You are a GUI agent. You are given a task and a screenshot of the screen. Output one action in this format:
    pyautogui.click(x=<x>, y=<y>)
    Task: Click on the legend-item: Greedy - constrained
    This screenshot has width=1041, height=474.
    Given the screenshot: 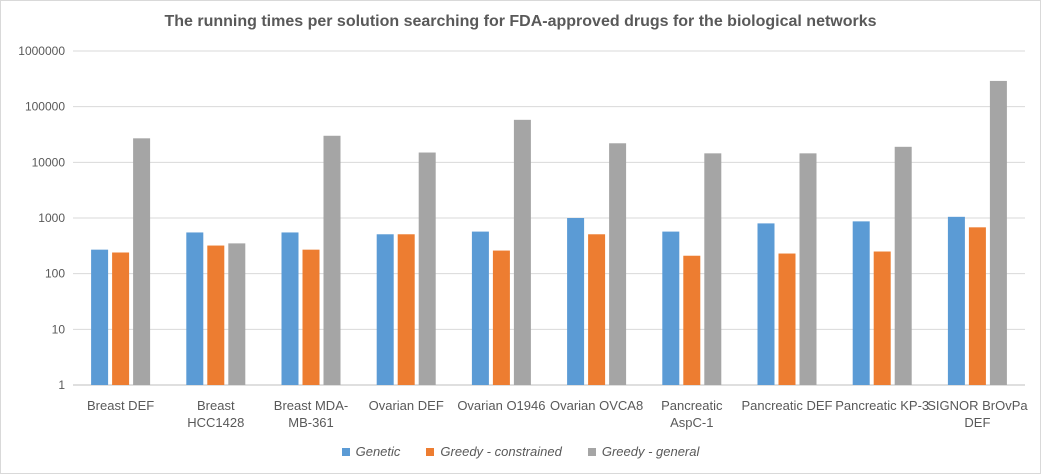 What is the action you would take?
    pyautogui.click(x=494, y=451)
    